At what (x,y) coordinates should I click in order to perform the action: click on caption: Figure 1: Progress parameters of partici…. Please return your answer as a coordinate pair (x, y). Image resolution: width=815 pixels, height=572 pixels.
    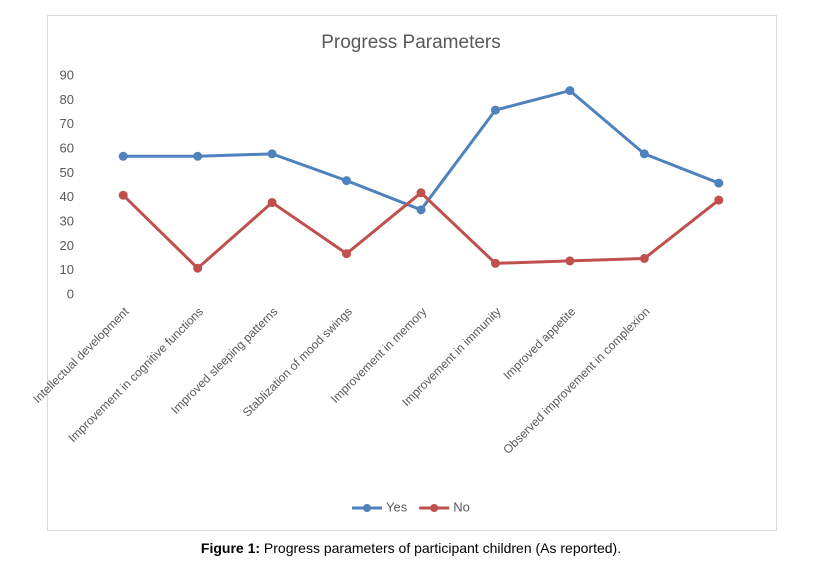
    Looking at the image, I should click on (411, 548).